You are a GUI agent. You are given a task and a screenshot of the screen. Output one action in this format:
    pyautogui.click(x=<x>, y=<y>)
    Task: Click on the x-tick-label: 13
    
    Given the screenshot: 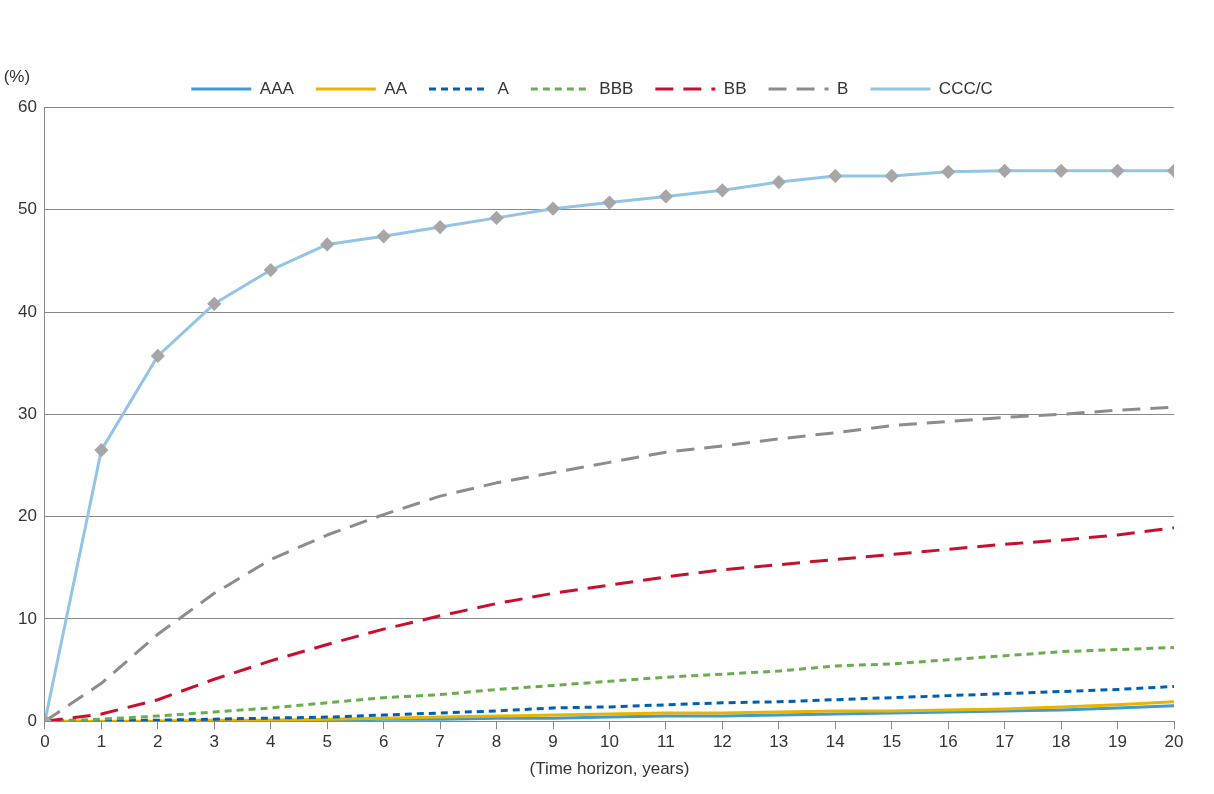 What is the action you would take?
    pyautogui.click(x=779, y=742)
    